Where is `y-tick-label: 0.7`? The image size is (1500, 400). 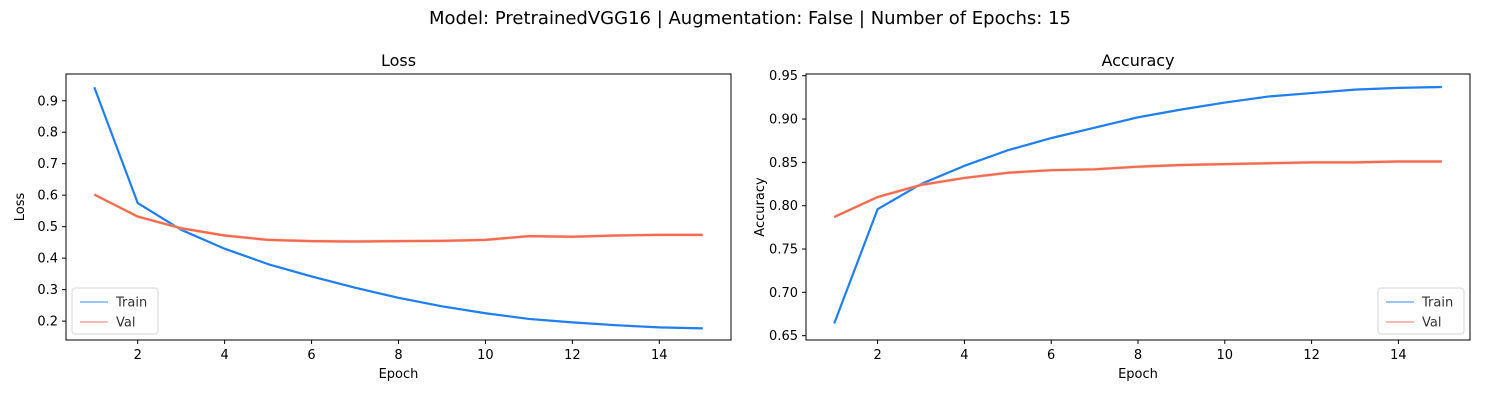
y-tick-label: 0.7 is located at coordinates (47, 164).